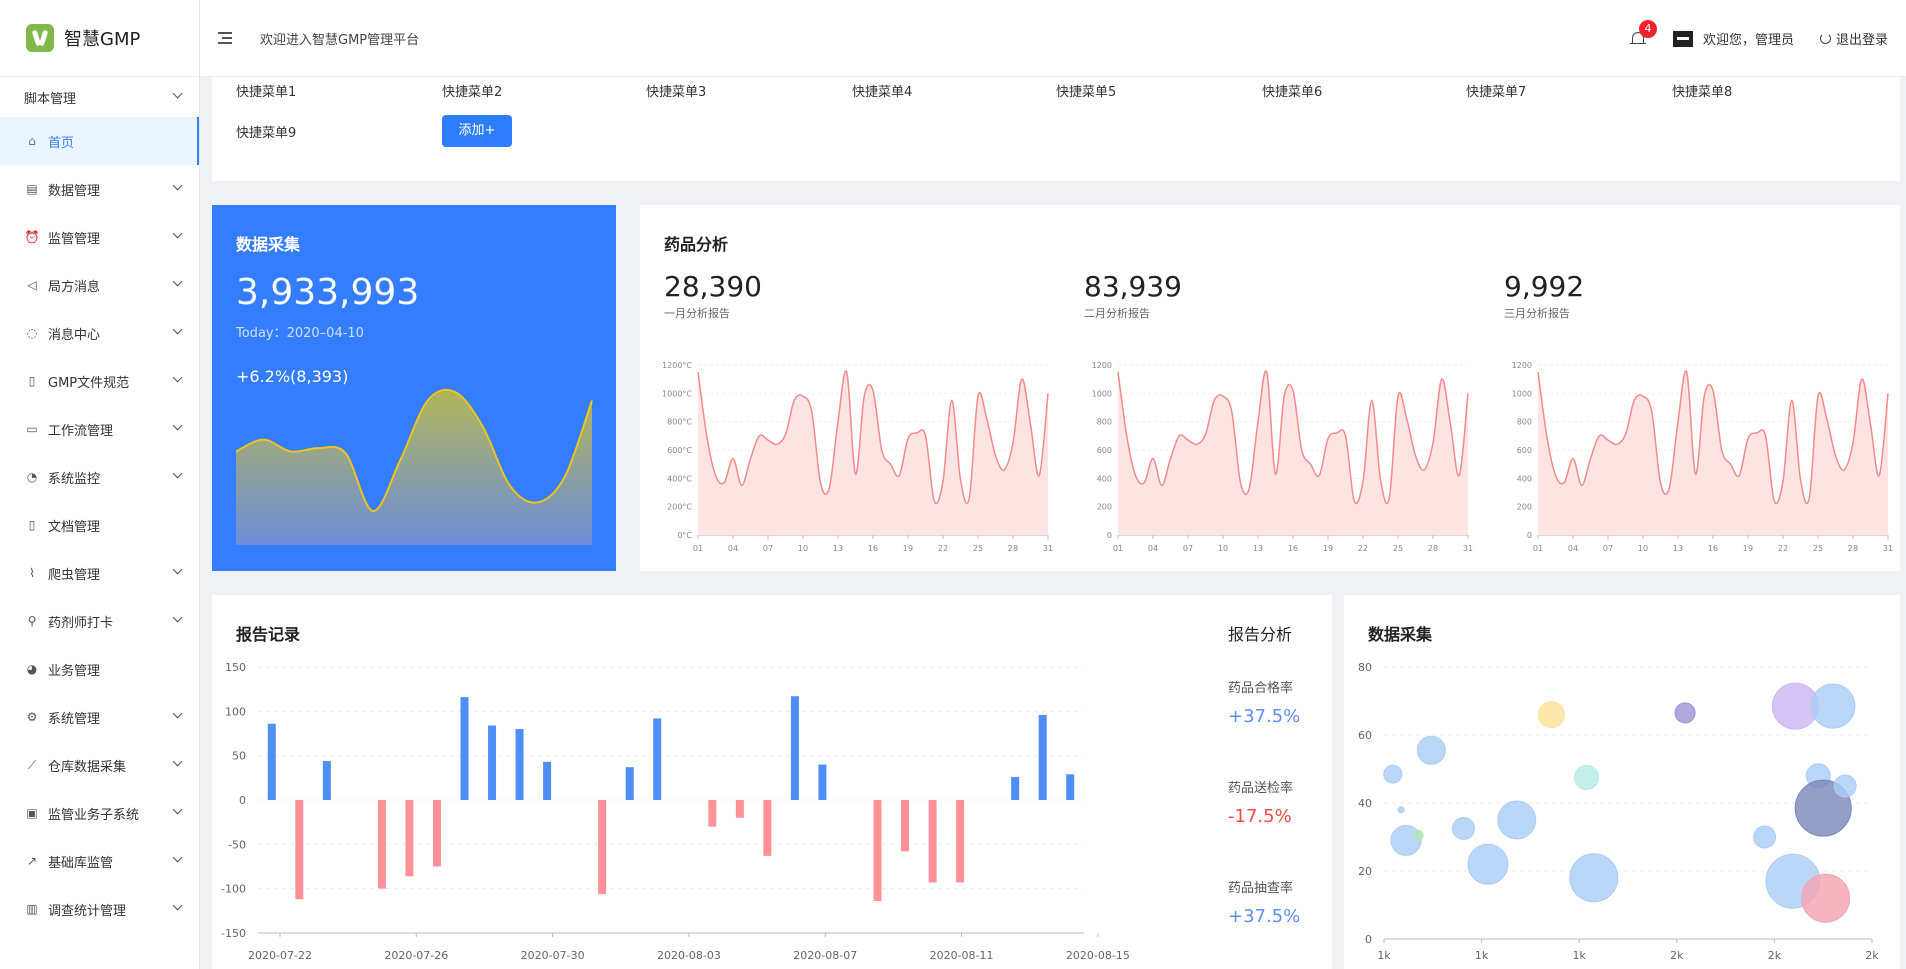 Image resolution: width=1906 pixels, height=969 pixels. Describe the element at coordinates (882, 92) in the screenshot. I see `quick-menu-item: 快捷菜单4` at that location.